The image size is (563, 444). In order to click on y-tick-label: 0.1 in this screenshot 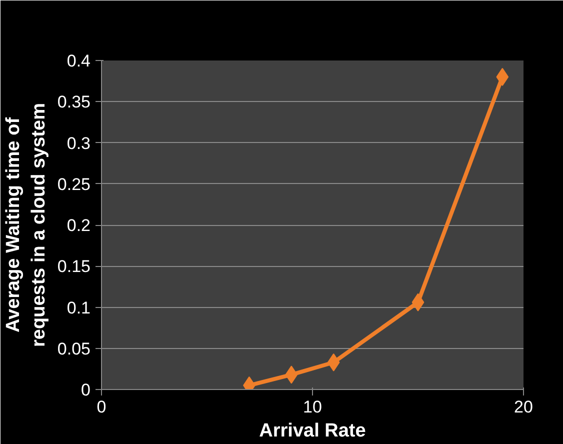, I will do `click(78, 308)`.